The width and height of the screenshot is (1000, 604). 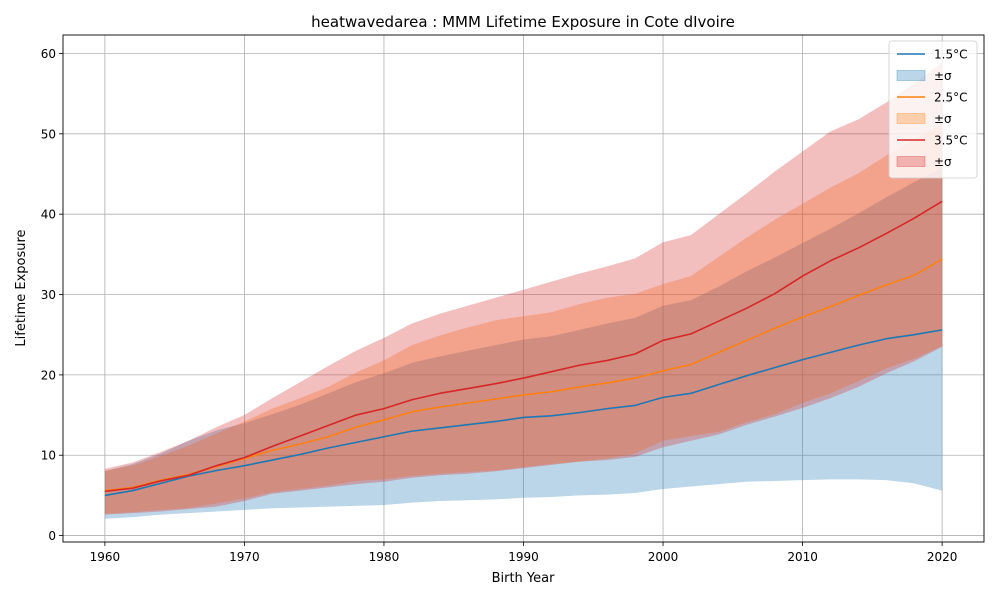 I want to click on y-tick-label: 10, so click(x=48, y=456).